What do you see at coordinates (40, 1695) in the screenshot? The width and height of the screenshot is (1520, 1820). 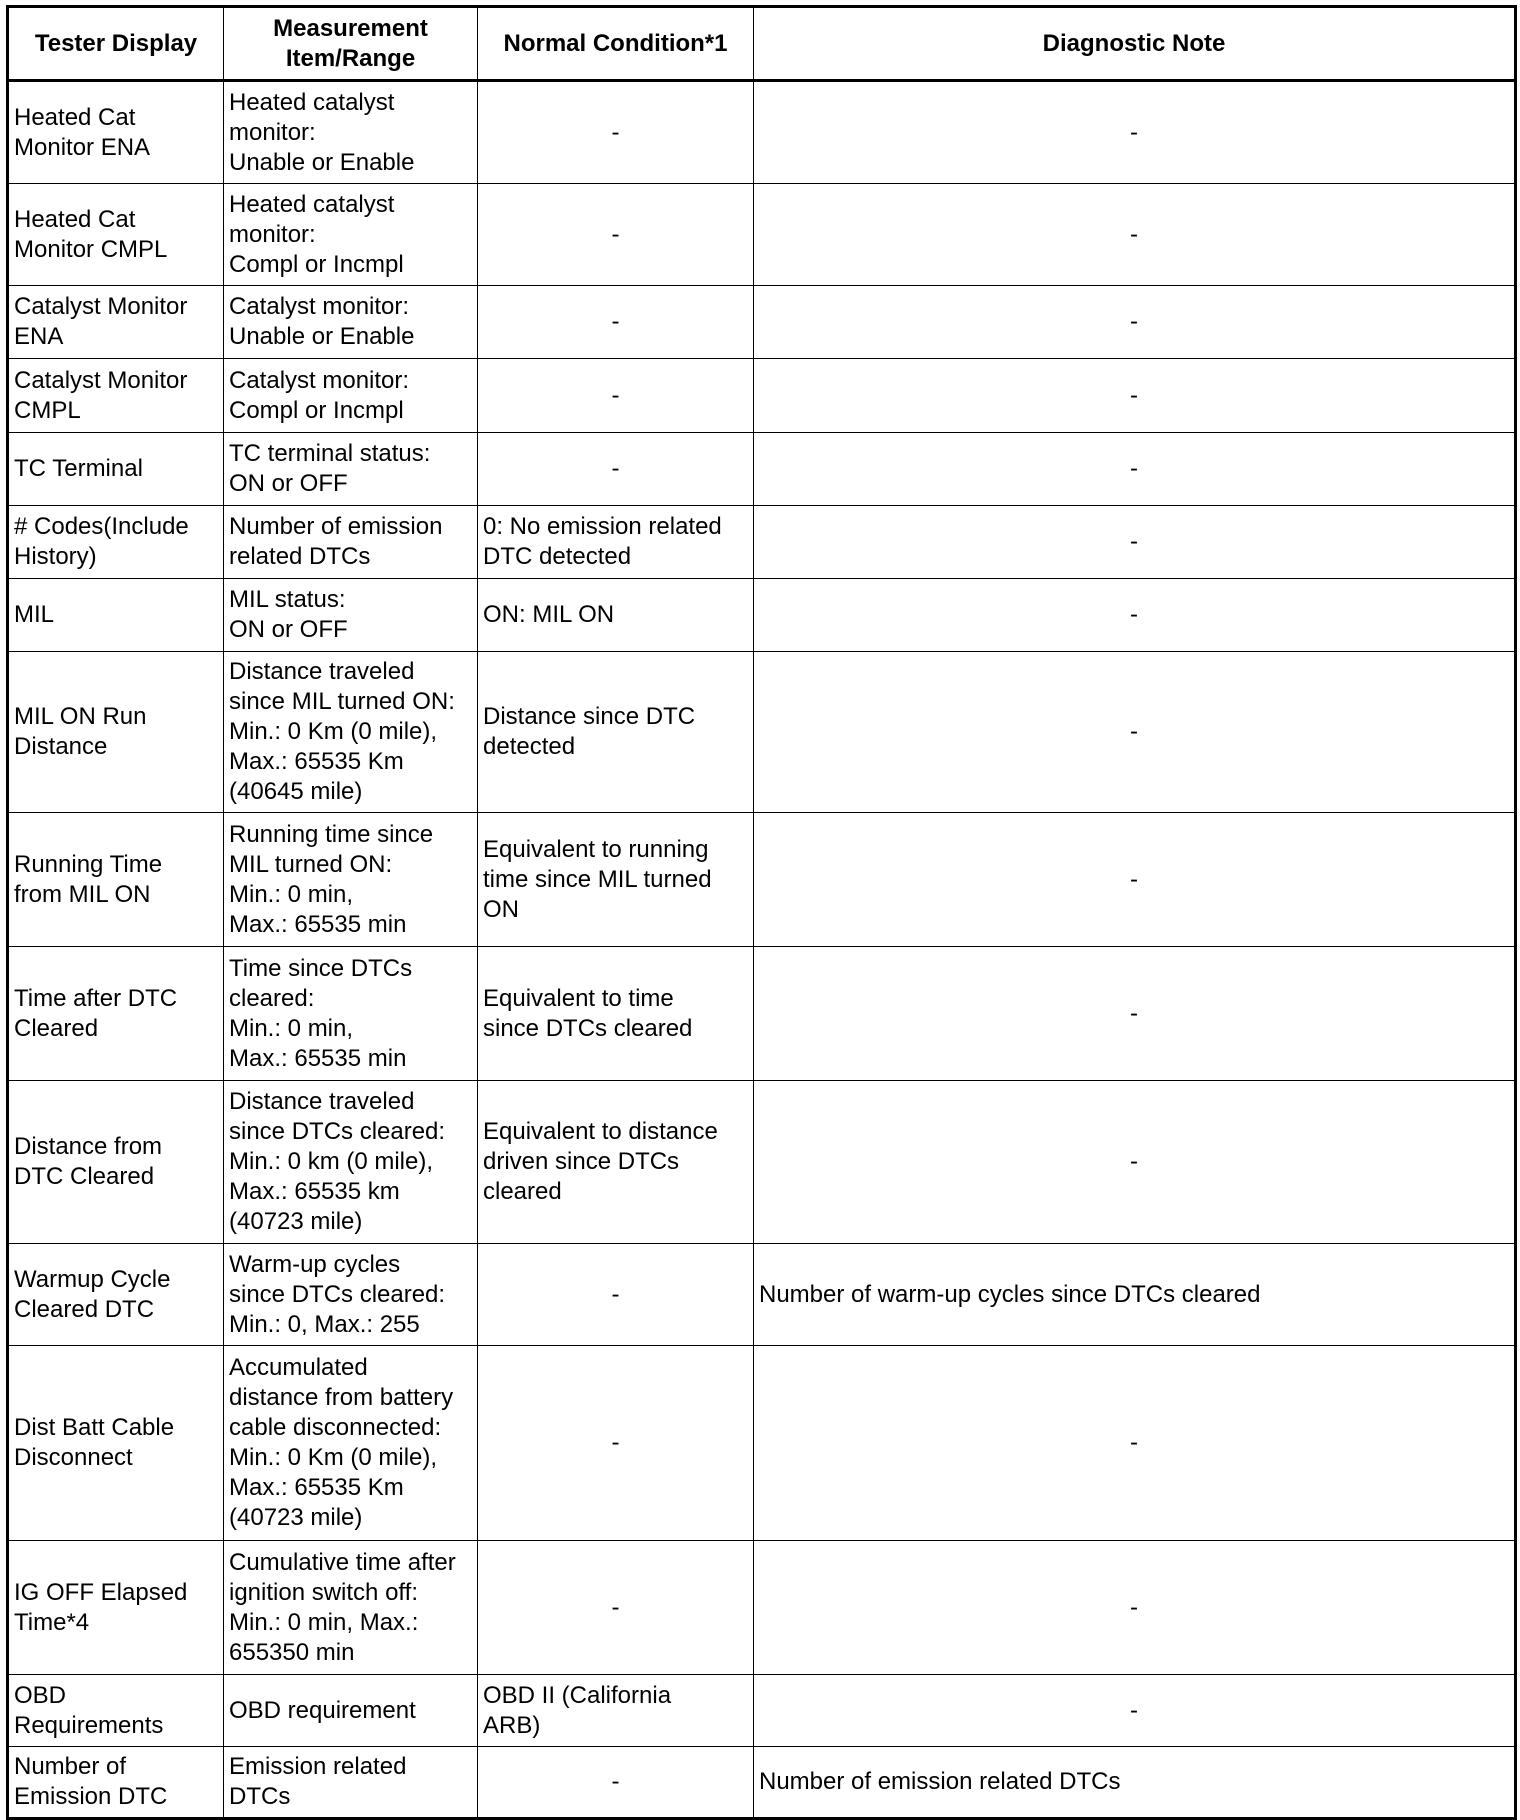 I see `cell-line: OBD` at bounding box center [40, 1695].